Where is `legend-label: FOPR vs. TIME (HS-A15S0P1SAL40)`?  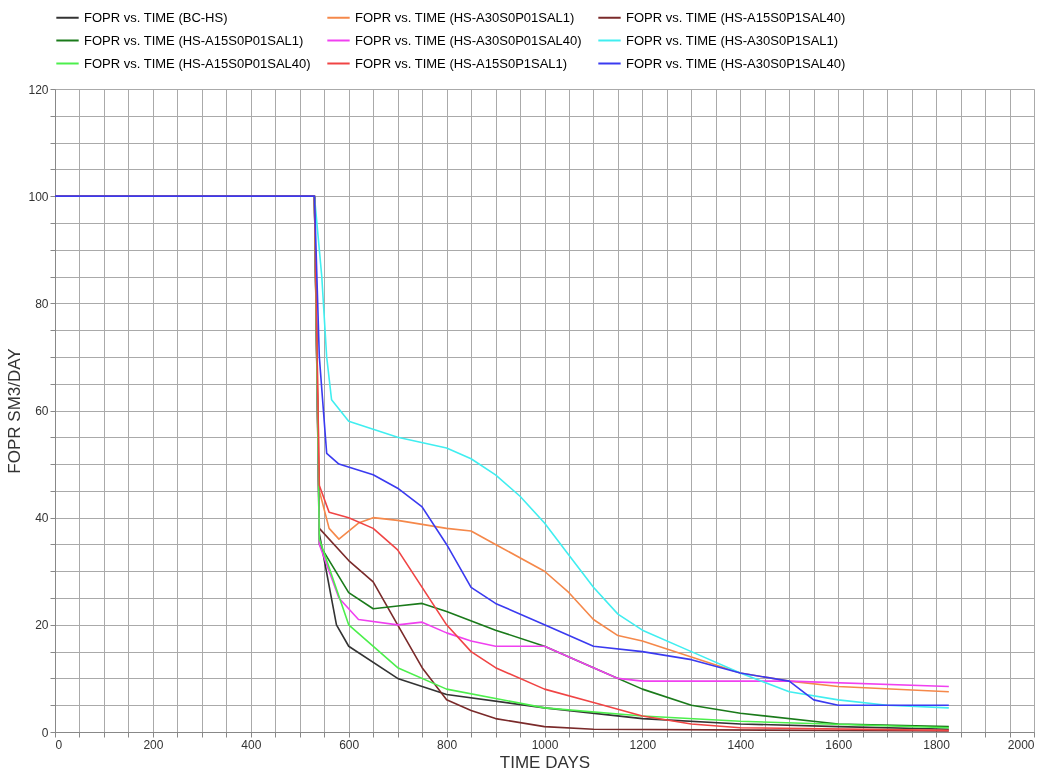 legend-label: FOPR vs. TIME (HS-A15S0P1SAL40) is located at coordinates (736, 17).